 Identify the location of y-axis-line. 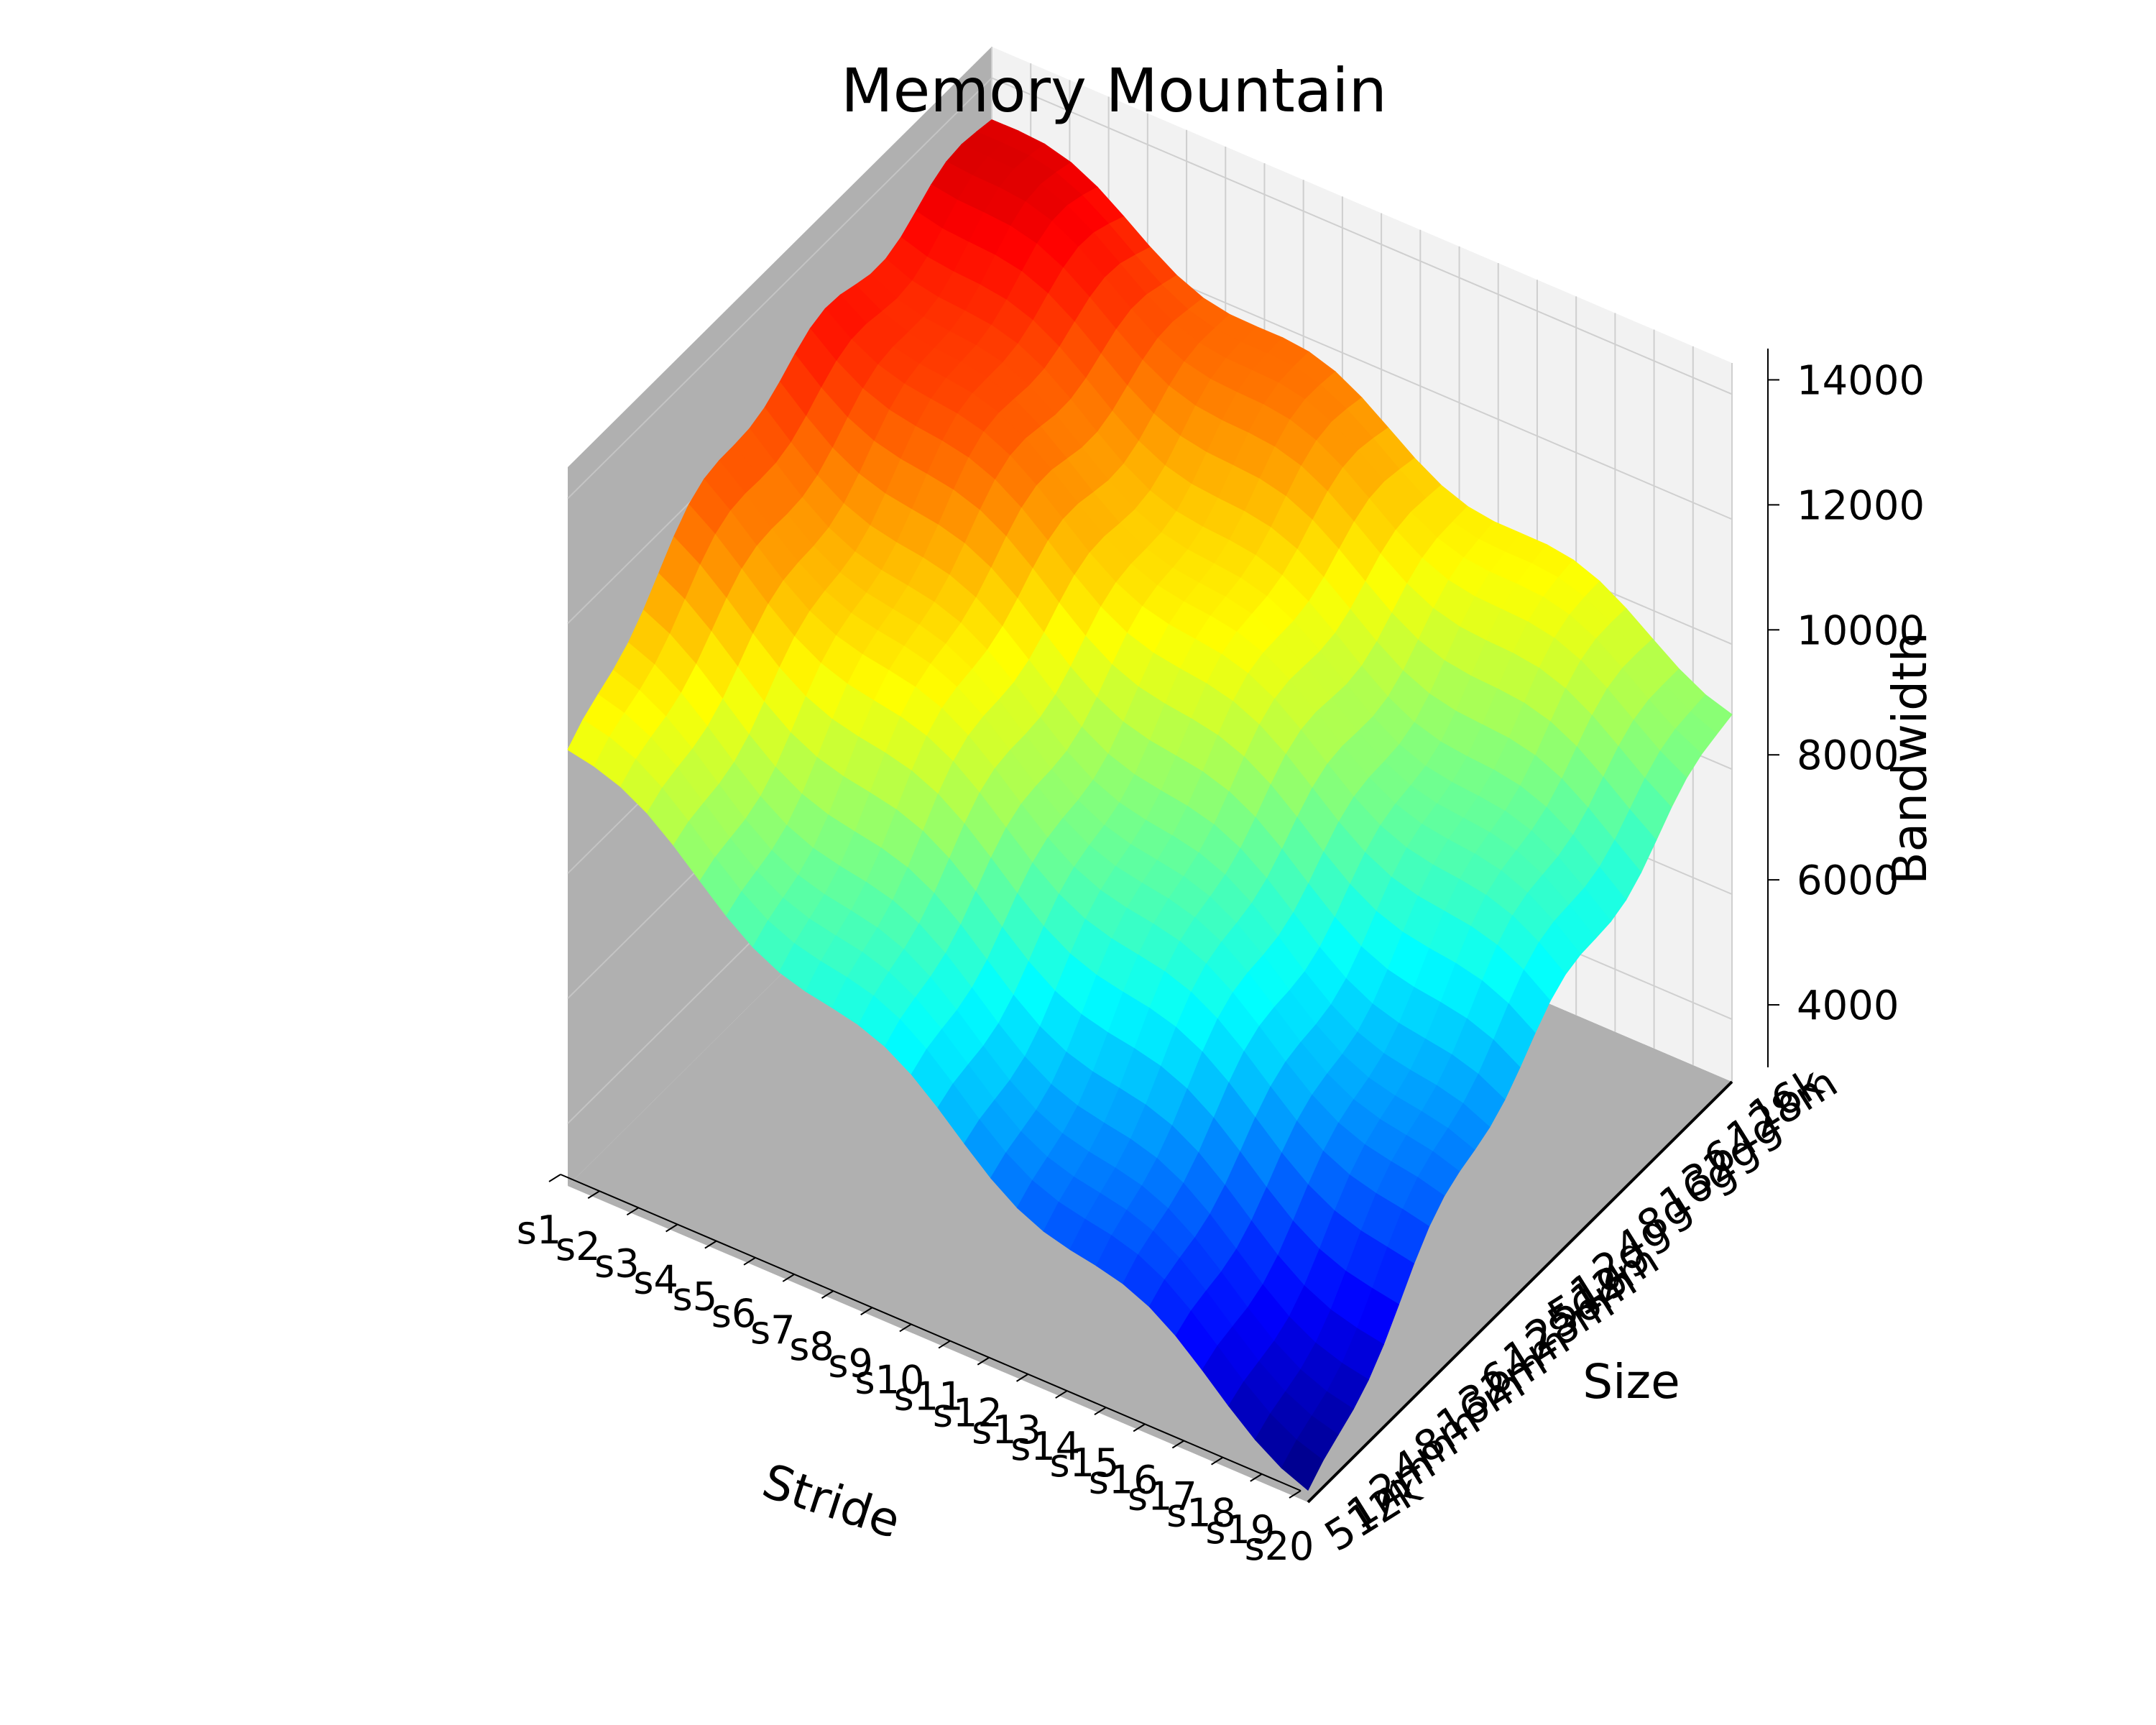
(1520, 1292).